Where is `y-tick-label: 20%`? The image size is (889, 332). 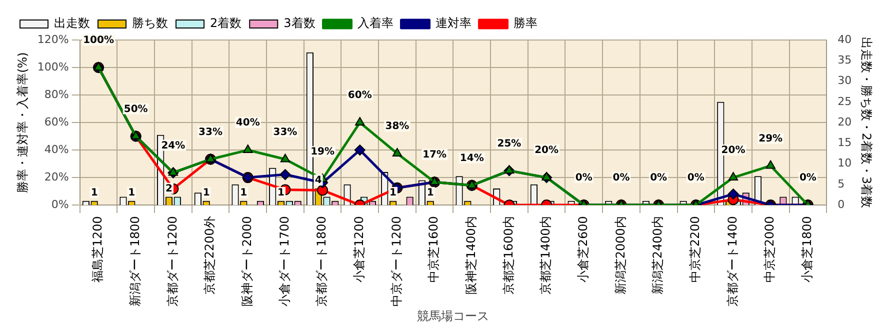
y-tick-label: 20% is located at coordinates (56, 177).